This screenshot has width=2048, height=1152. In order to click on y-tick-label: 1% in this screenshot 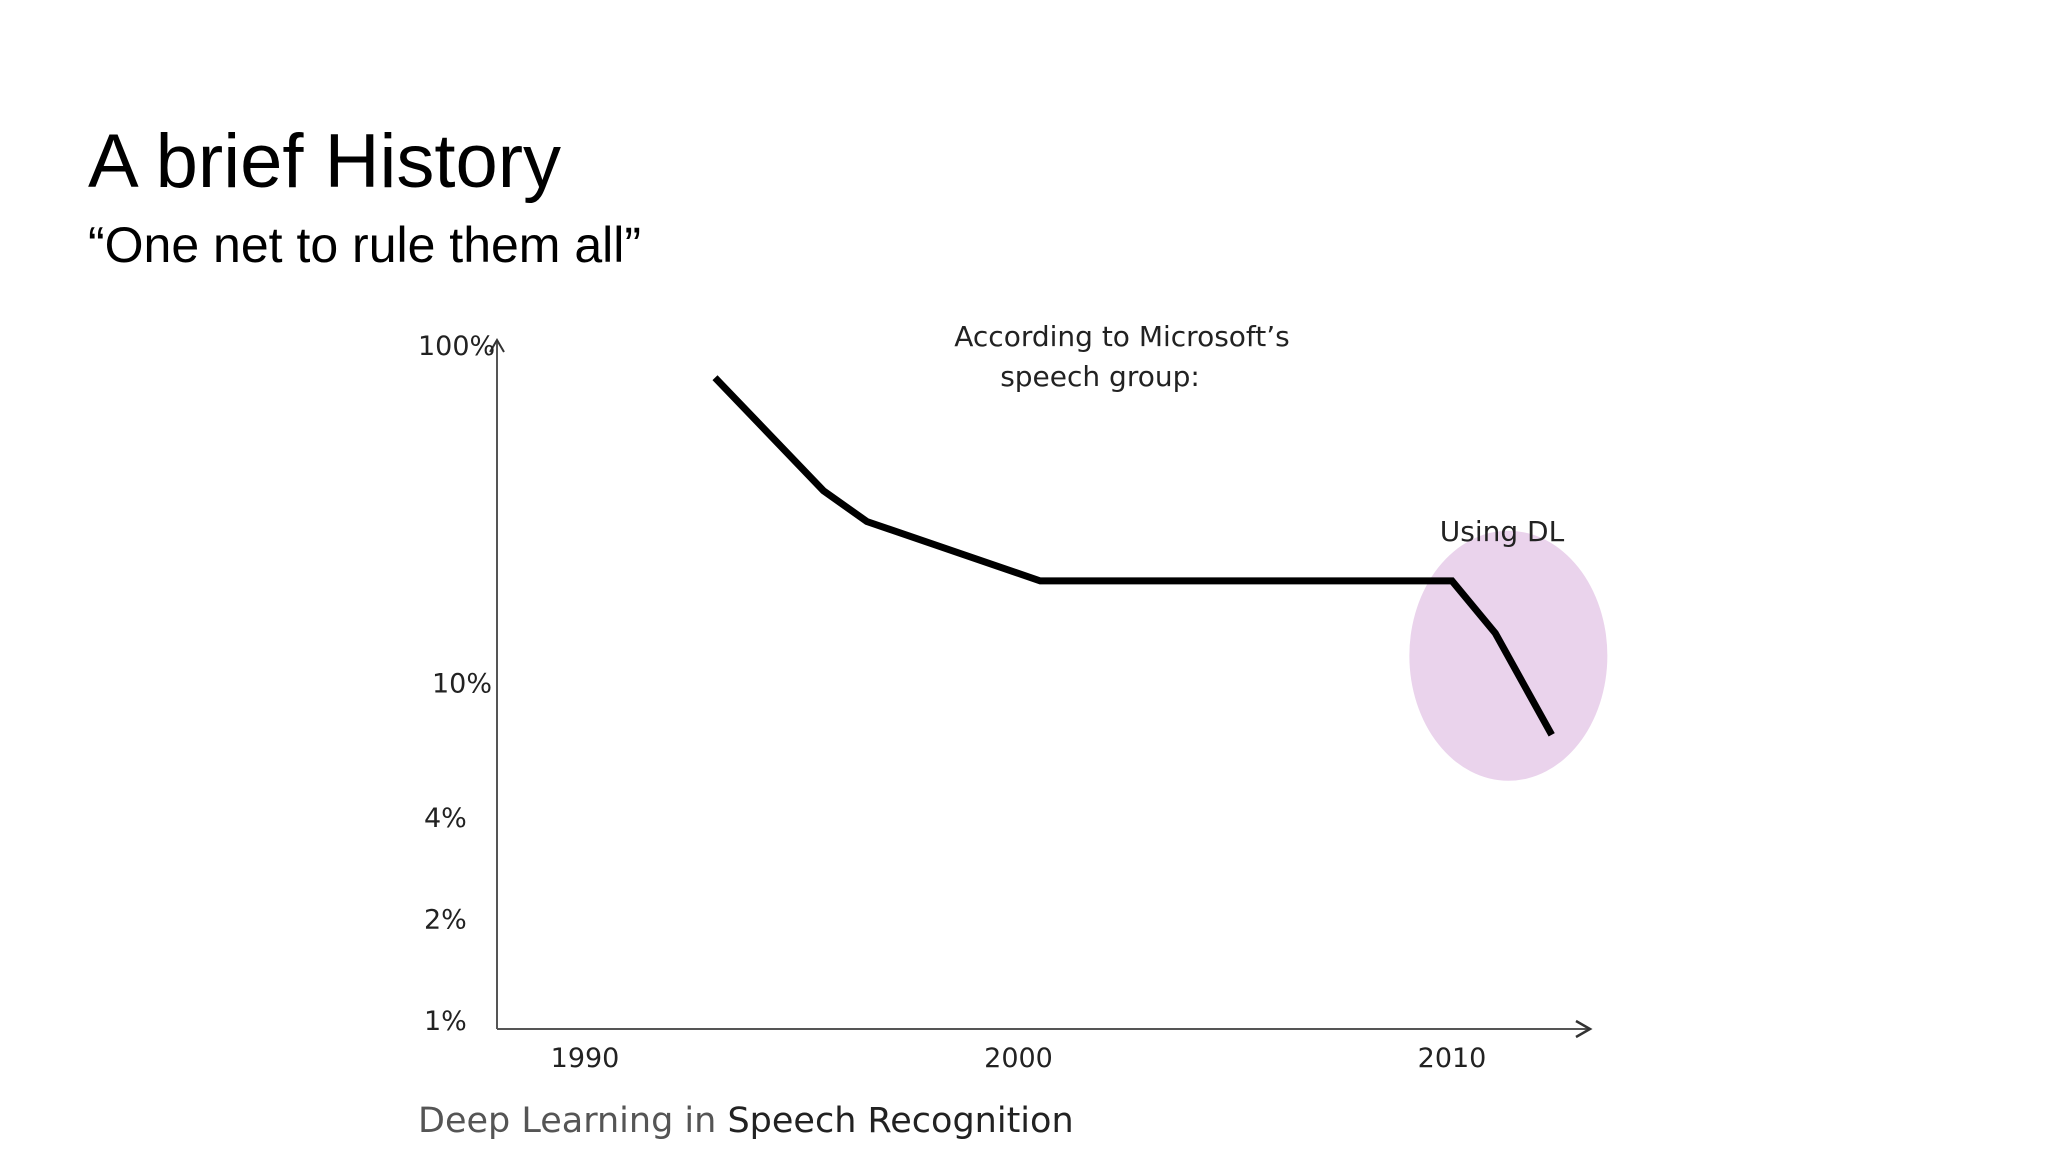, I will do `click(445, 1021)`.